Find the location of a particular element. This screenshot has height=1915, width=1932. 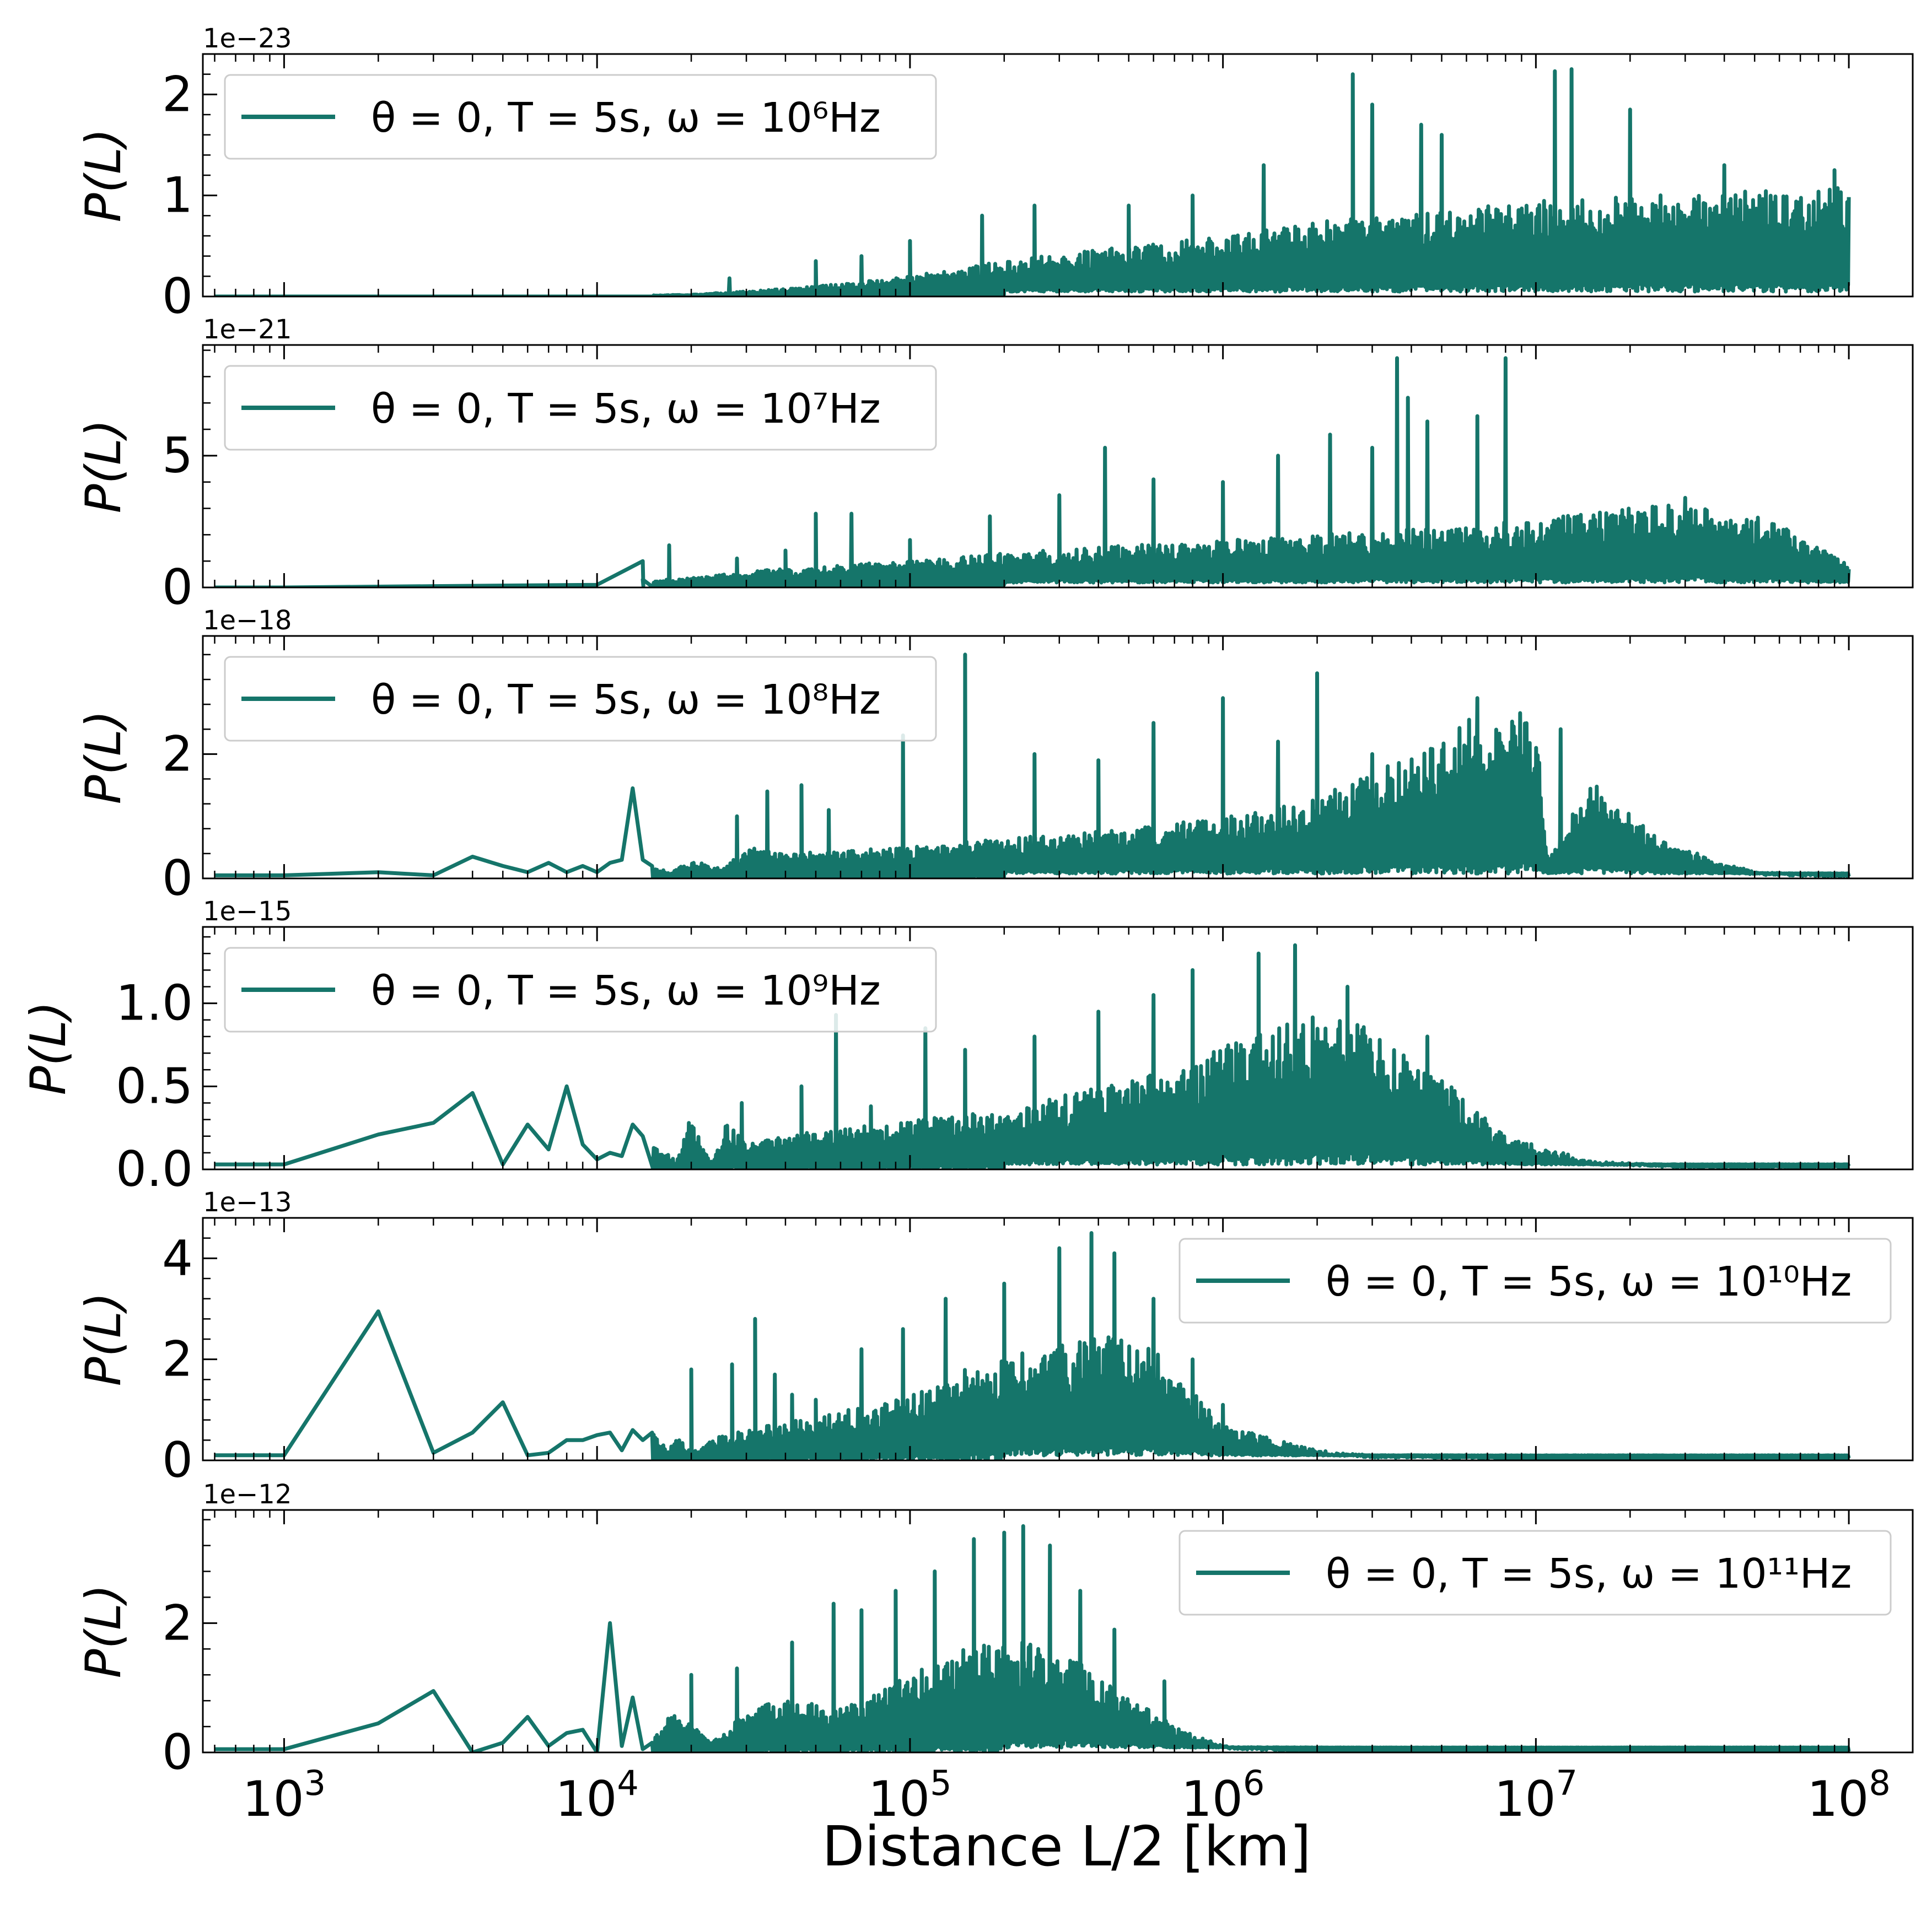

legend: θ = 0, T = 5s, ω = 10¹⁰Hz is located at coordinates (1535, 1281).